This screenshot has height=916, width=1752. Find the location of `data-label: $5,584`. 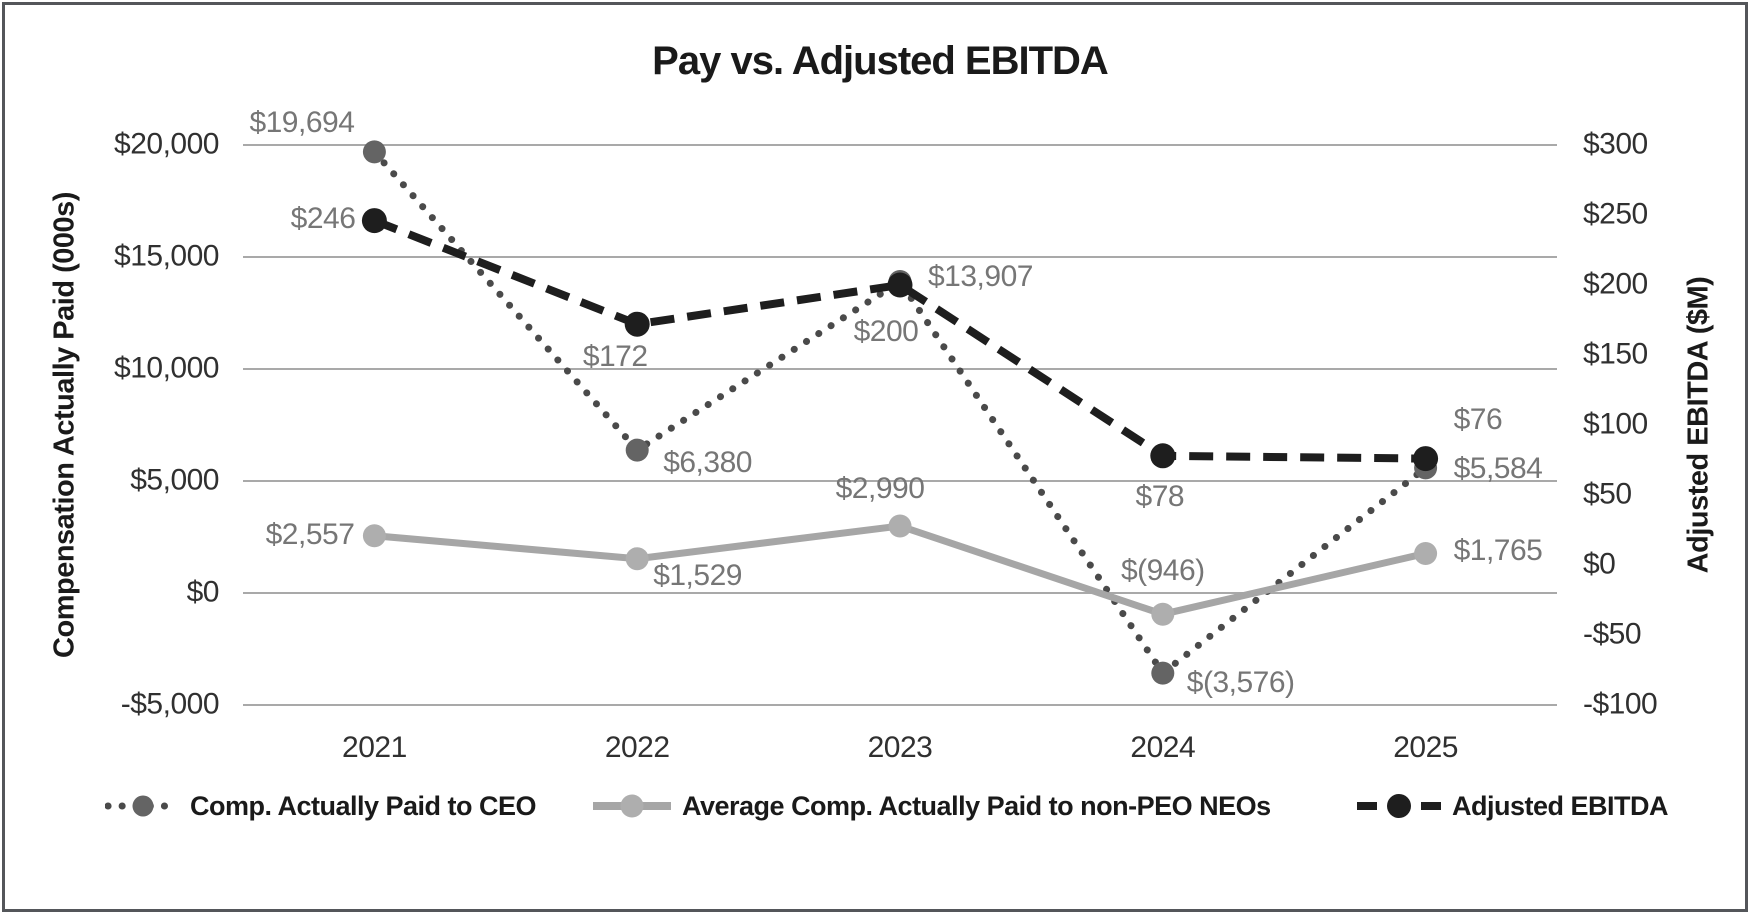

data-label: $5,584 is located at coordinates (1498, 468).